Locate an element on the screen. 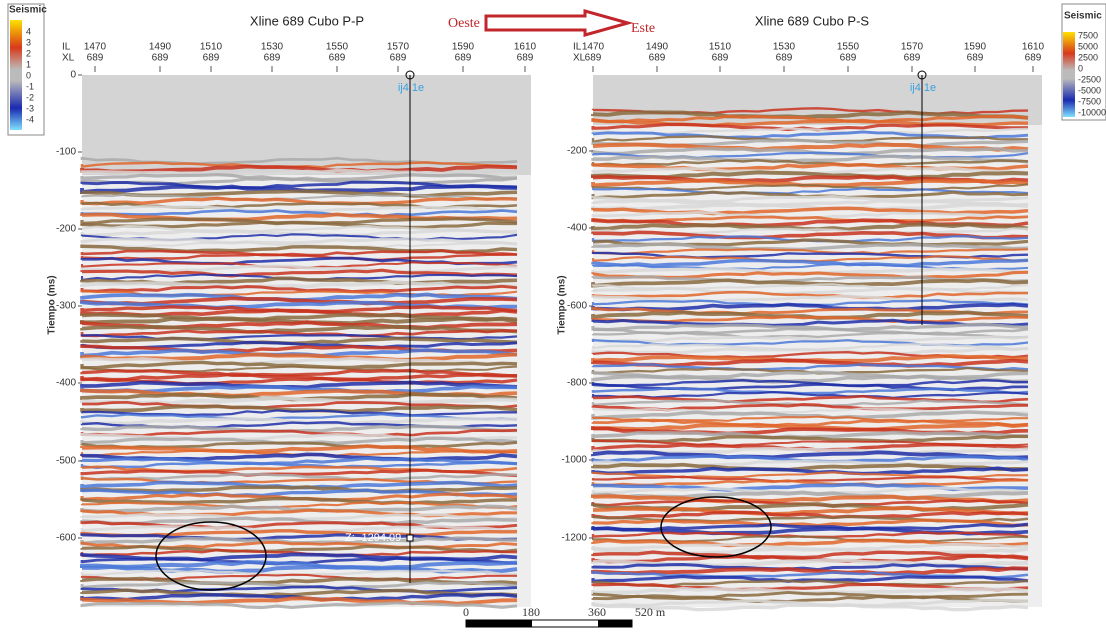 This screenshot has width=1106, height=635. legend-label: 0 is located at coordinates (28, 75).